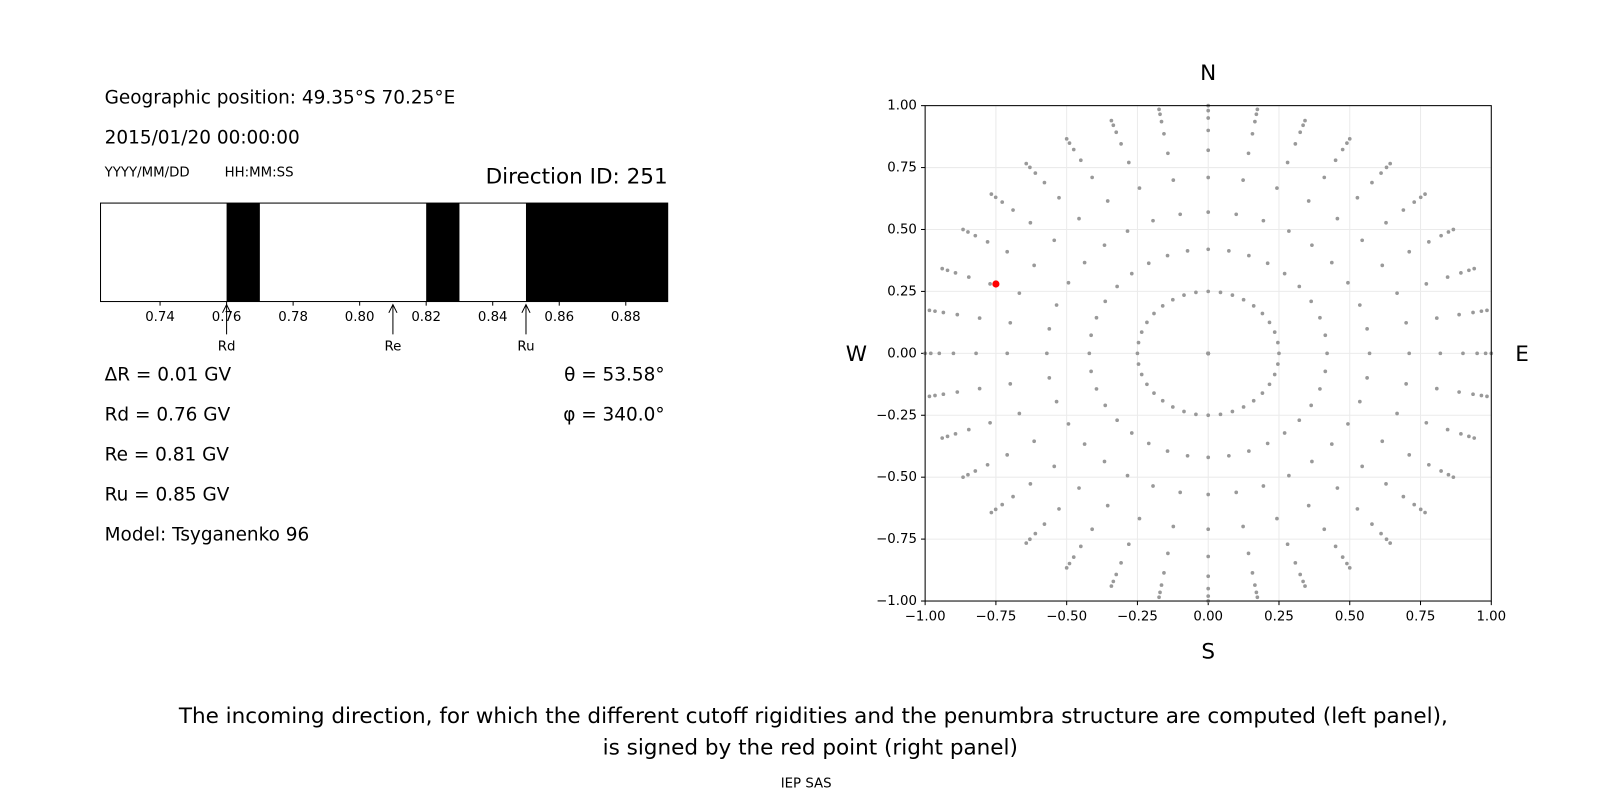 This screenshot has width=1600, height=800. What do you see at coordinates (996, 284) in the screenshot?
I see `selected-point` at bounding box center [996, 284].